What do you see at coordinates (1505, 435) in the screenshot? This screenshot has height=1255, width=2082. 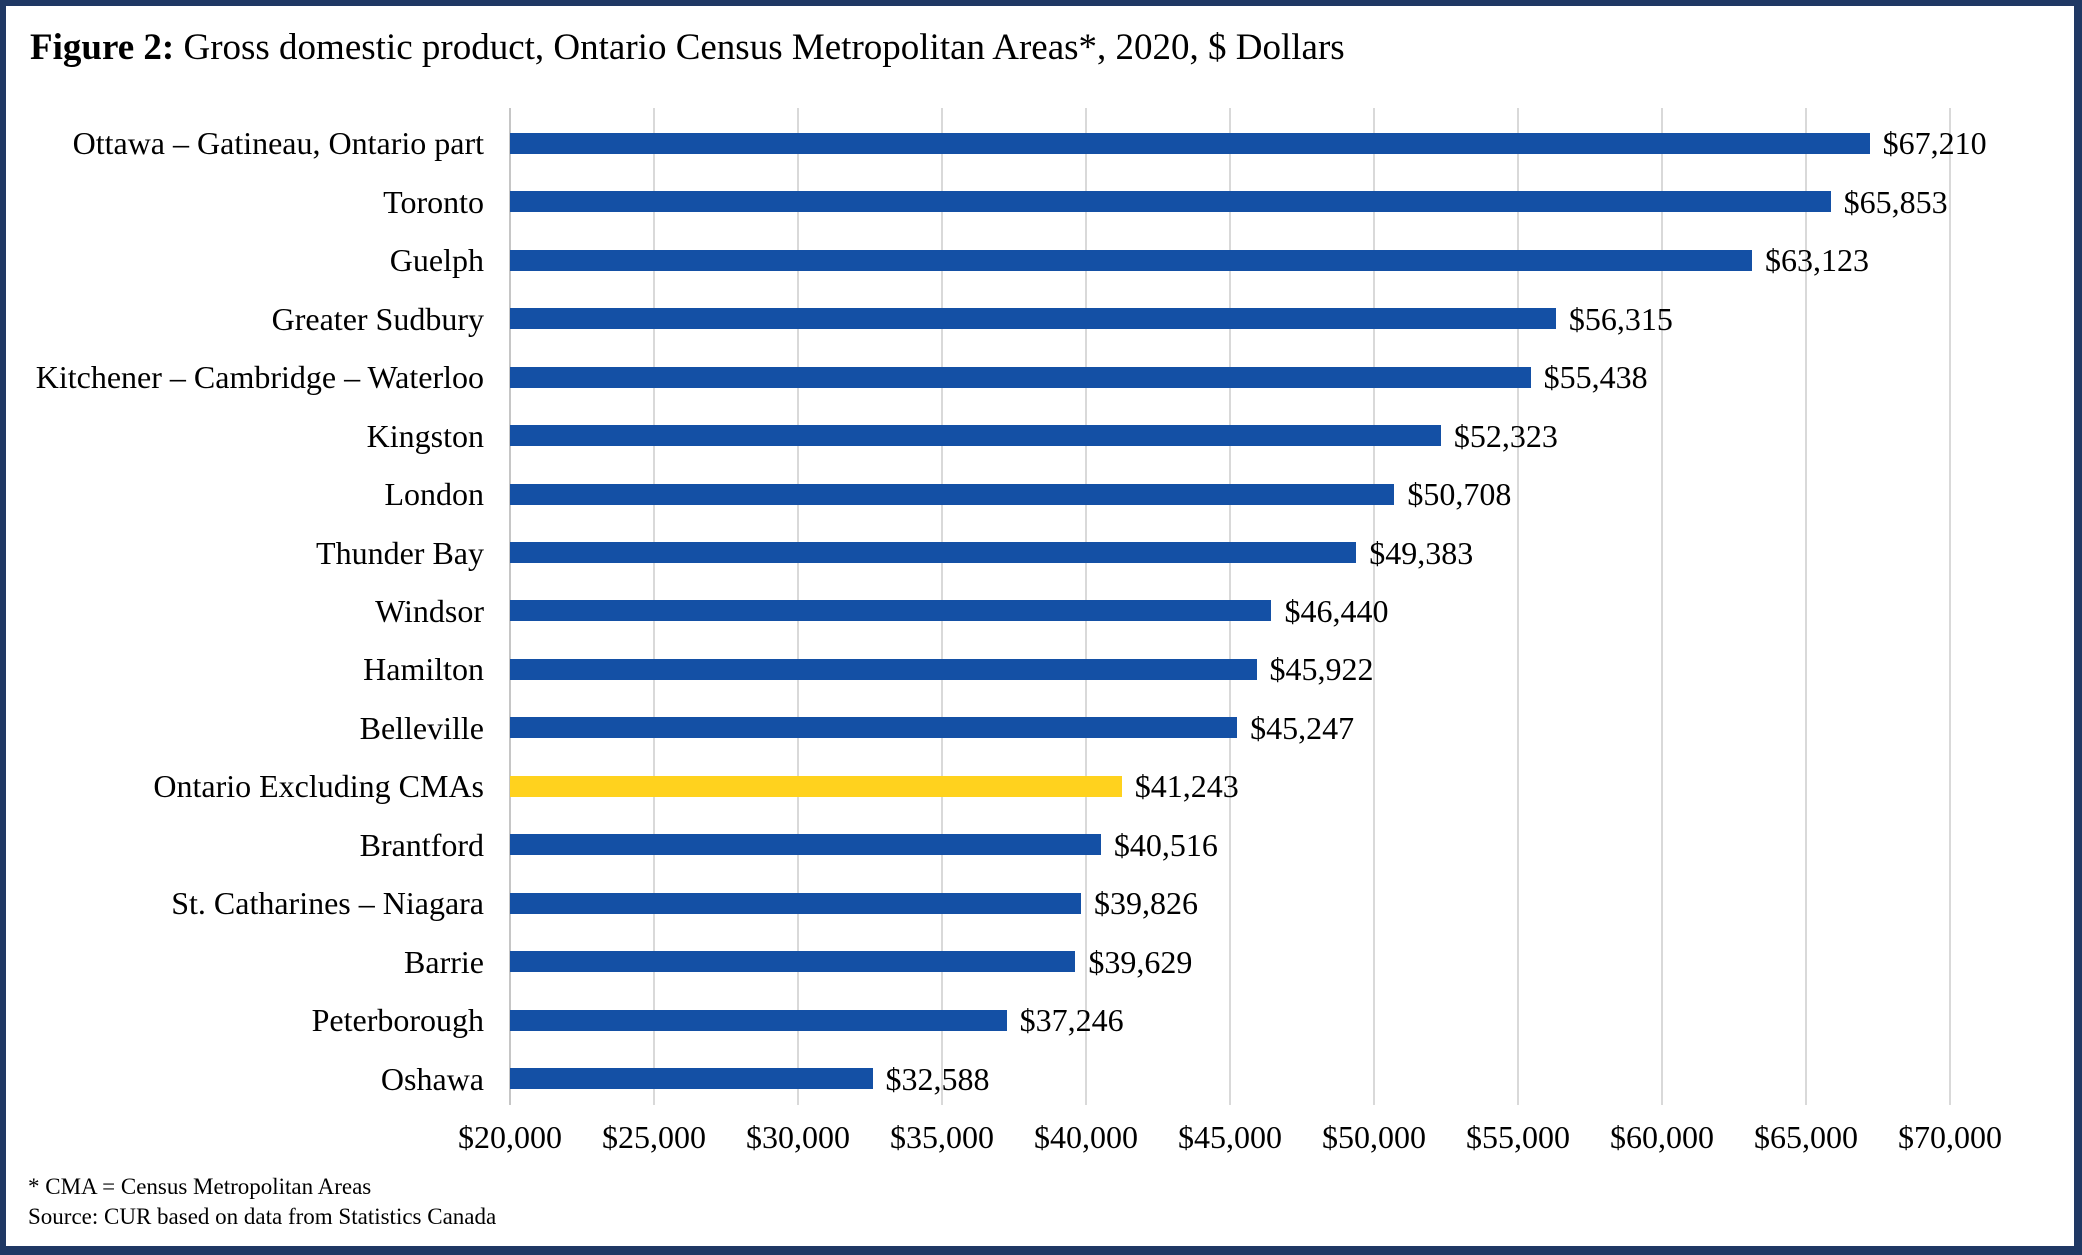 I see `value-label: $52,323` at bounding box center [1505, 435].